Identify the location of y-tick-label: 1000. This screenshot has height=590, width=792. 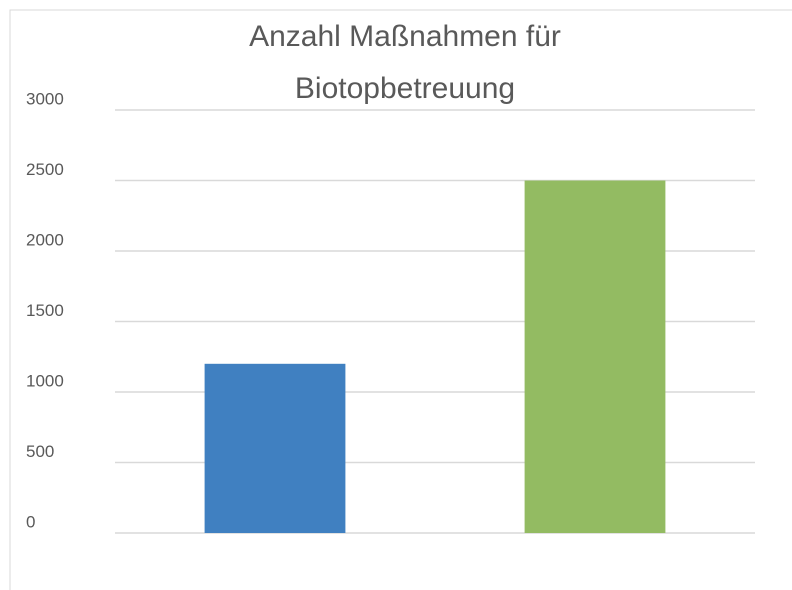
(45, 380).